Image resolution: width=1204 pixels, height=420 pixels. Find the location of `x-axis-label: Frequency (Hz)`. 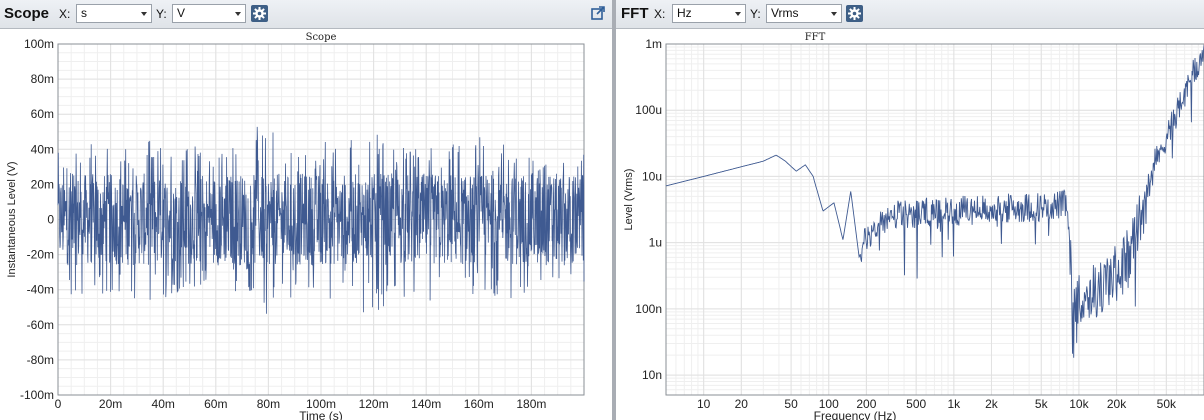

x-axis-label: Frequency (Hz) is located at coordinates (855, 414).